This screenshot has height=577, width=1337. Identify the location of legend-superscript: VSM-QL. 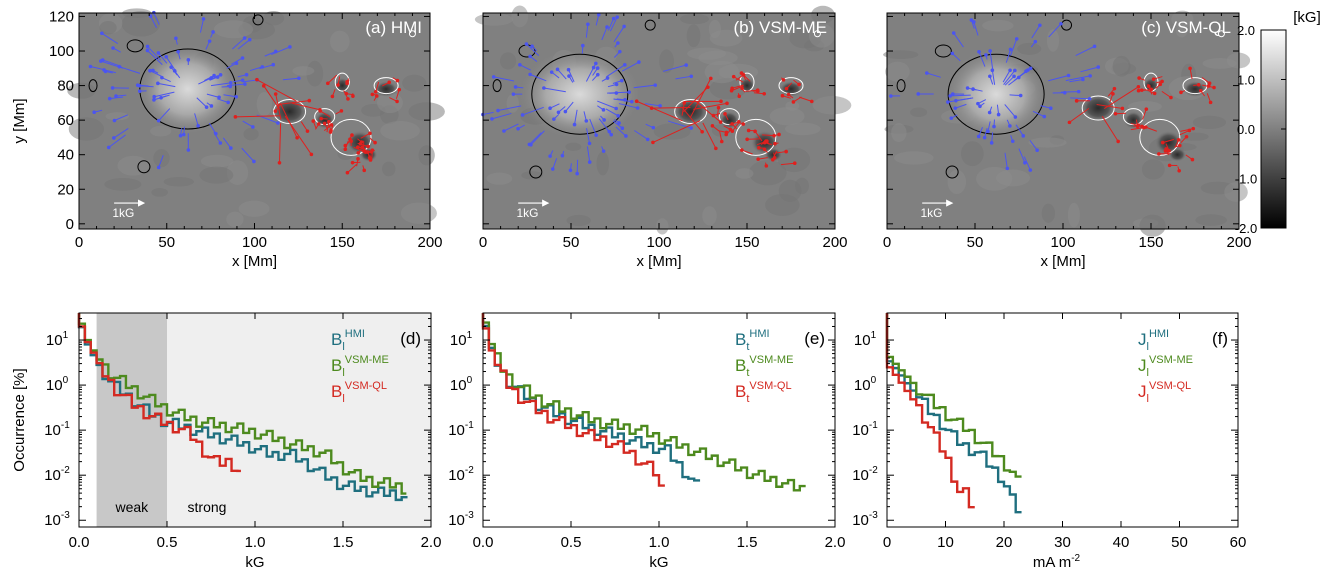
(770, 386).